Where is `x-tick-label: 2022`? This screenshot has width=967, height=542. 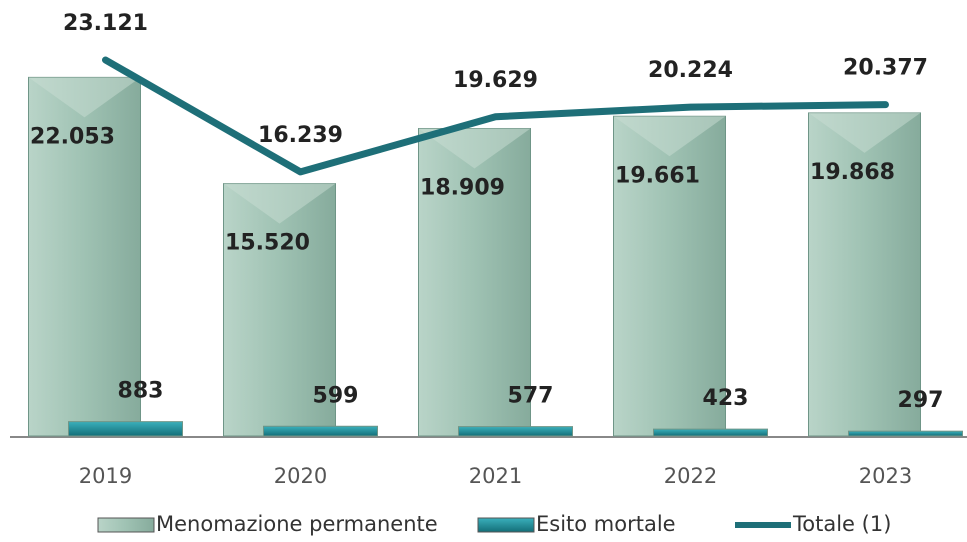
x-tick-label: 2022 is located at coordinates (690, 476).